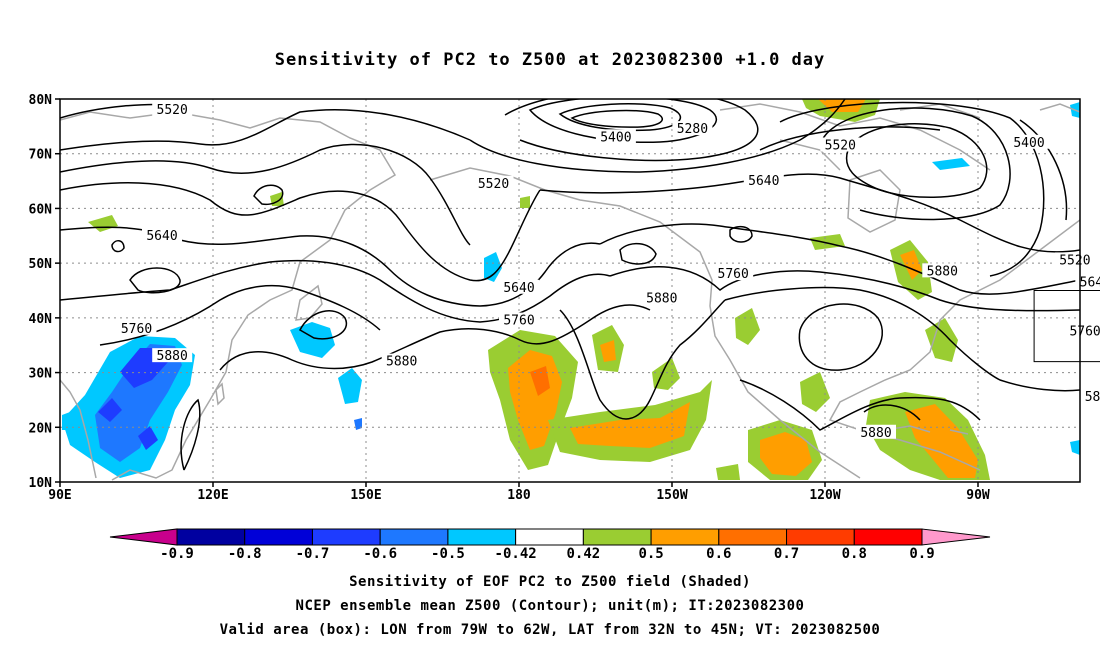 The image size is (1100, 650). What do you see at coordinates (921, 554) in the screenshot?
I see `colorbar-label: 0.9` at bounding box center [921, 554].